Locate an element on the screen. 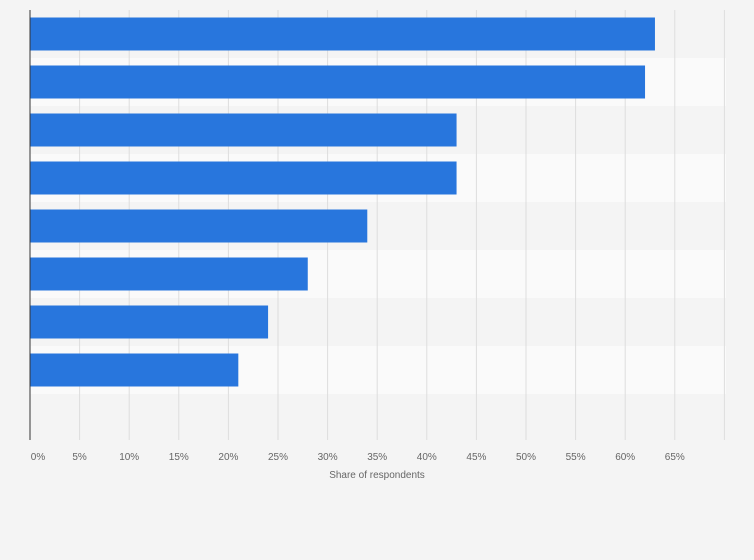 The width and height of the screenshot is (754, 560). x-tick-label: 20% is located at coordinates (228, 457).